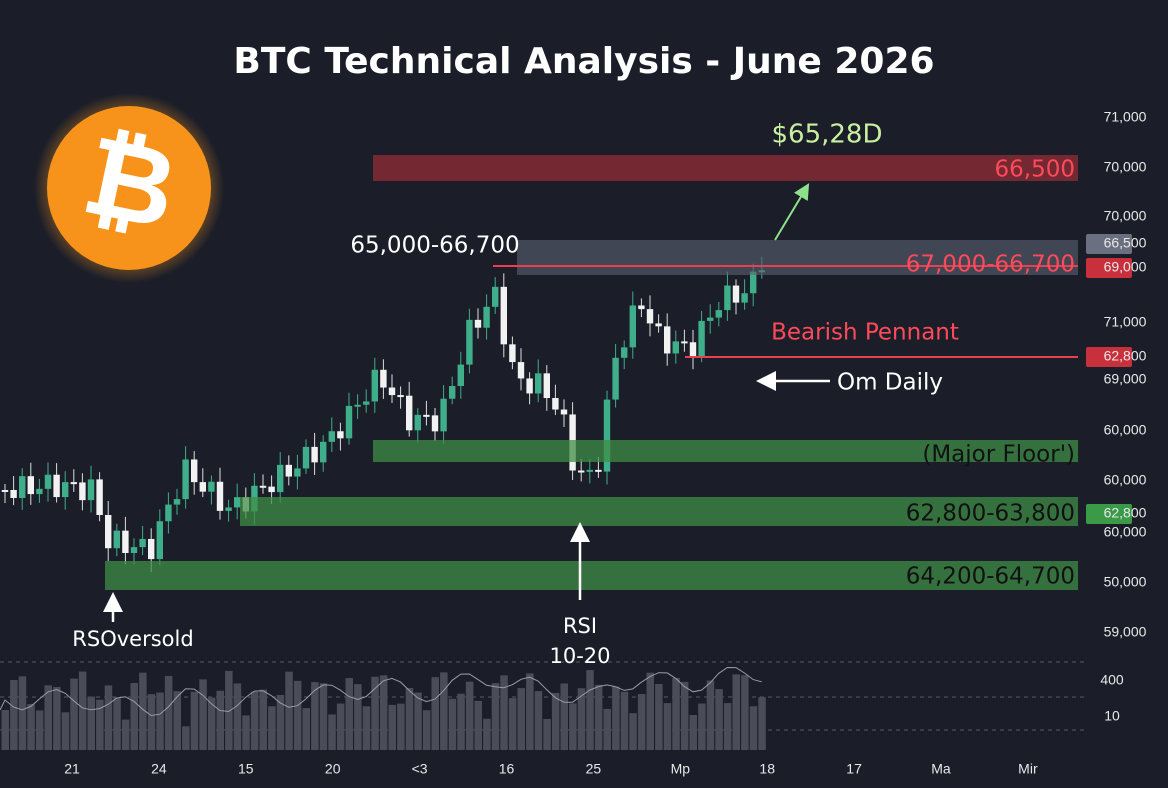  I want to click on support-zone, so click(591, 575).